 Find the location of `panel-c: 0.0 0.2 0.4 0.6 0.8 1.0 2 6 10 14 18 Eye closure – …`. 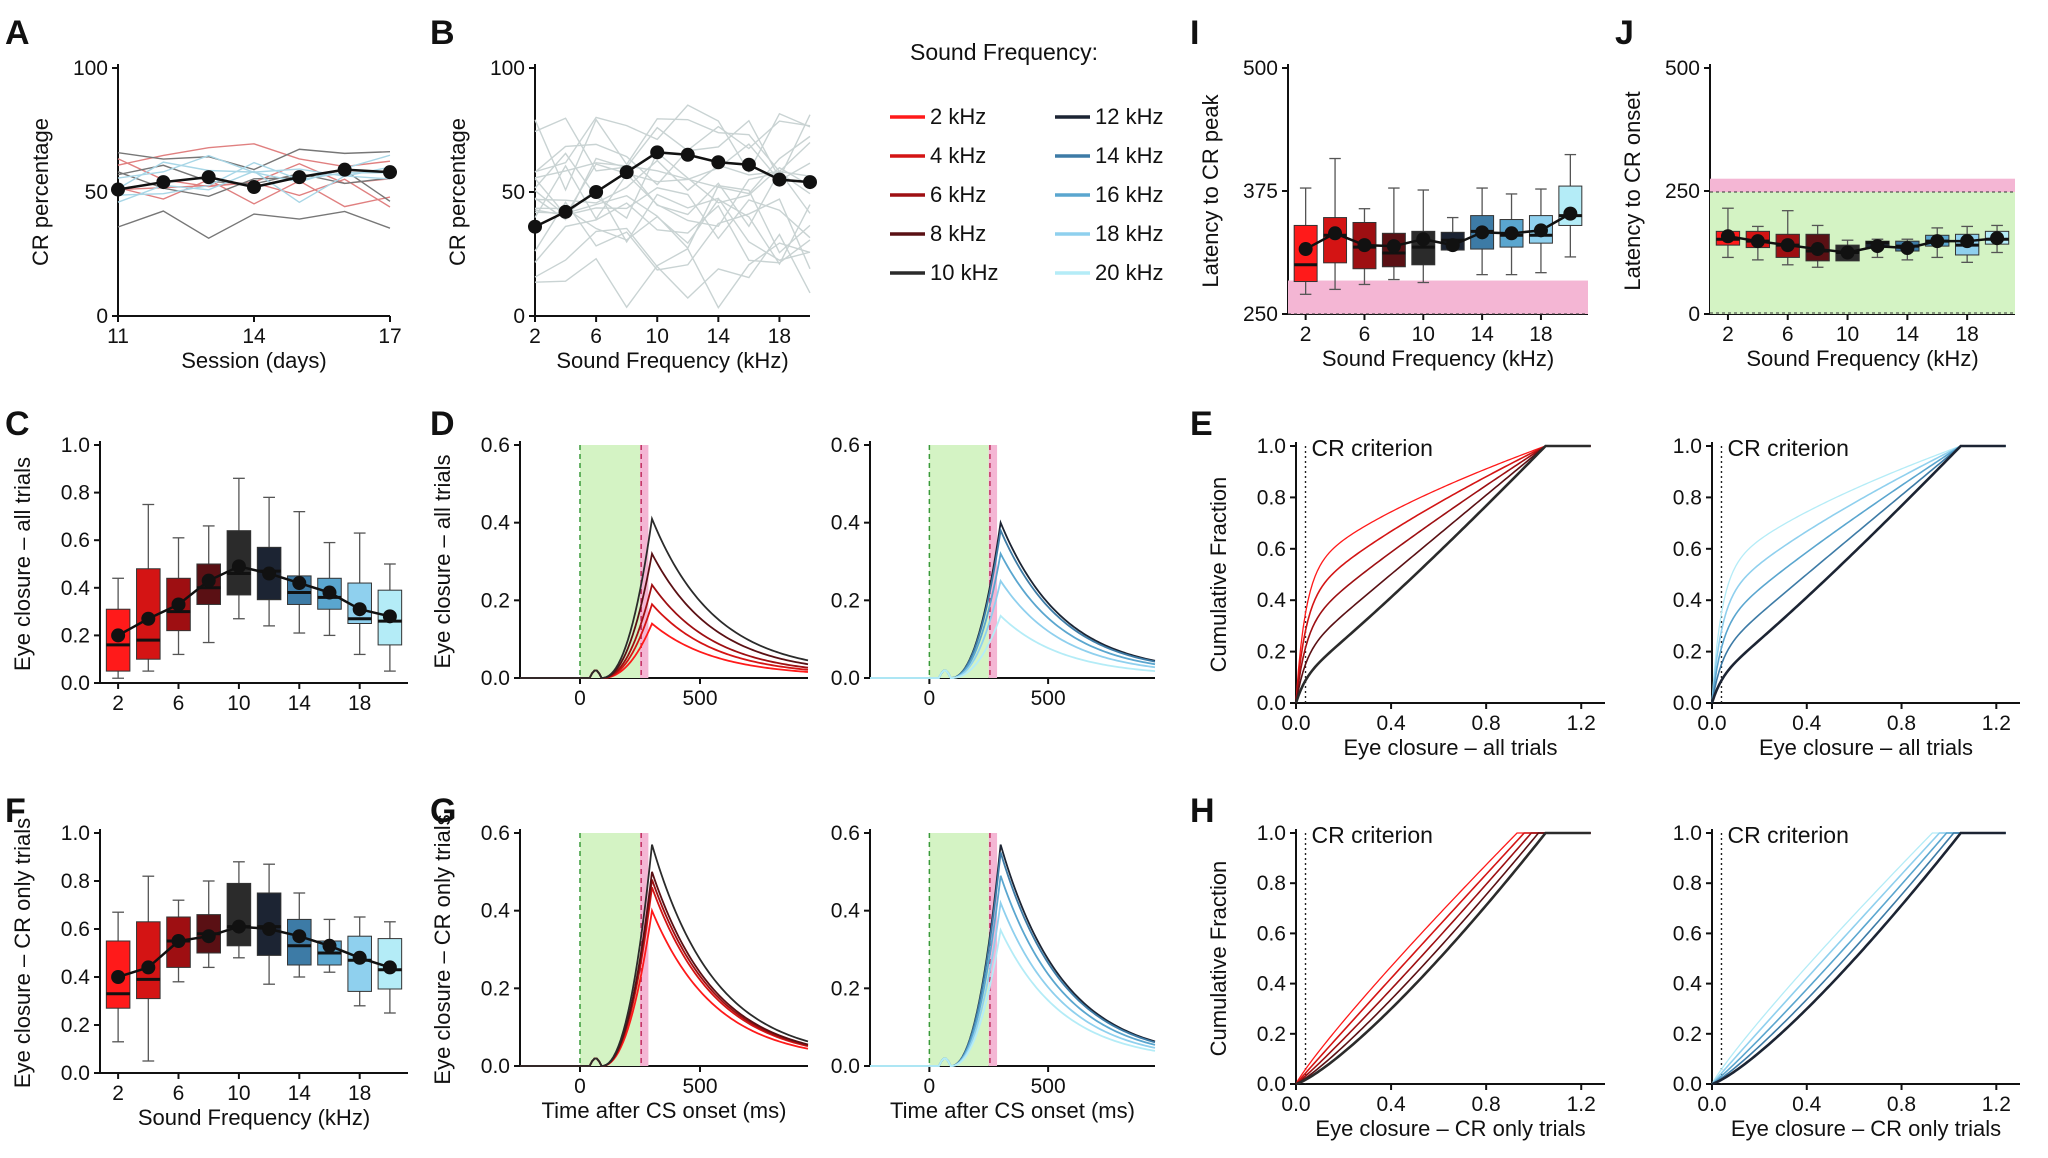

panel-c: 0.0 0.2 0.4 0.6 0.8 1.0 2 6 10 14 18 Eye closure – … is located at coordinates (206, 560).